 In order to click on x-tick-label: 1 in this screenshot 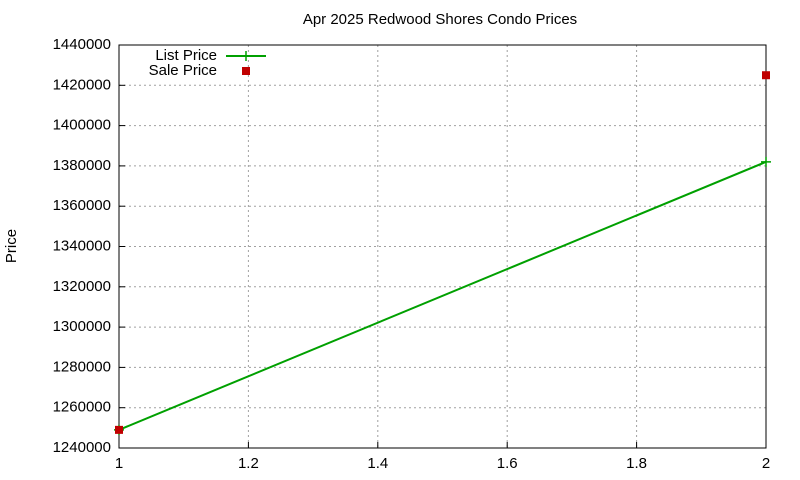, I will do `click(119, 463)`.